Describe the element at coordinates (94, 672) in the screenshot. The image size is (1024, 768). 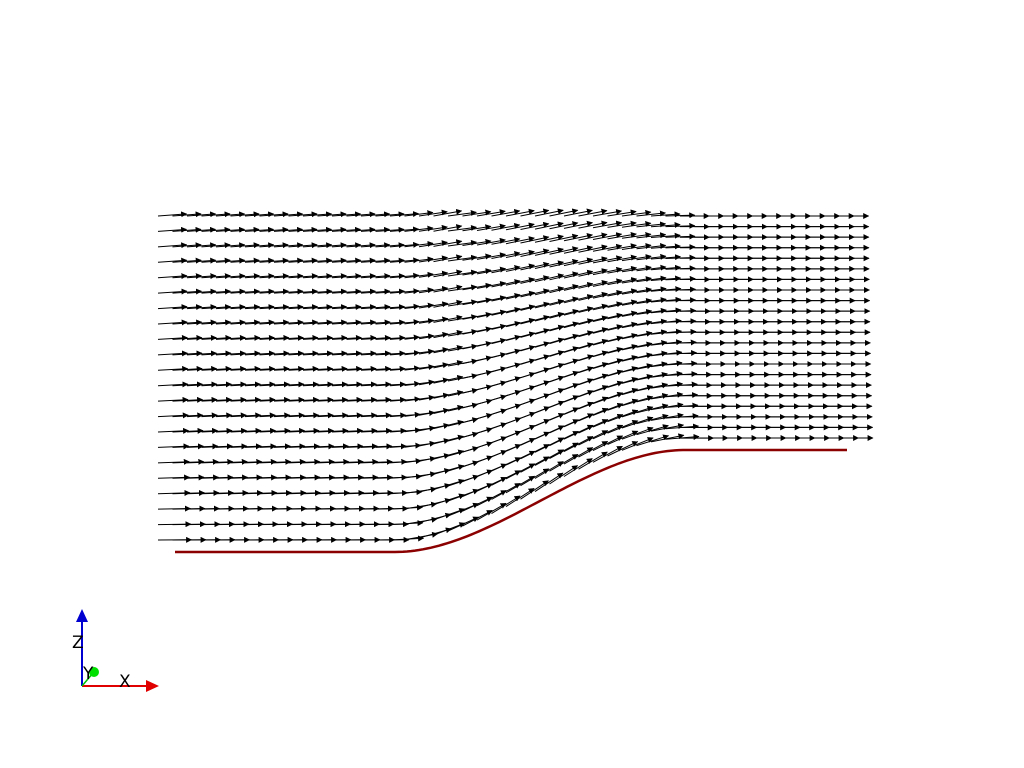
I see `y-axis-marker` at that location.